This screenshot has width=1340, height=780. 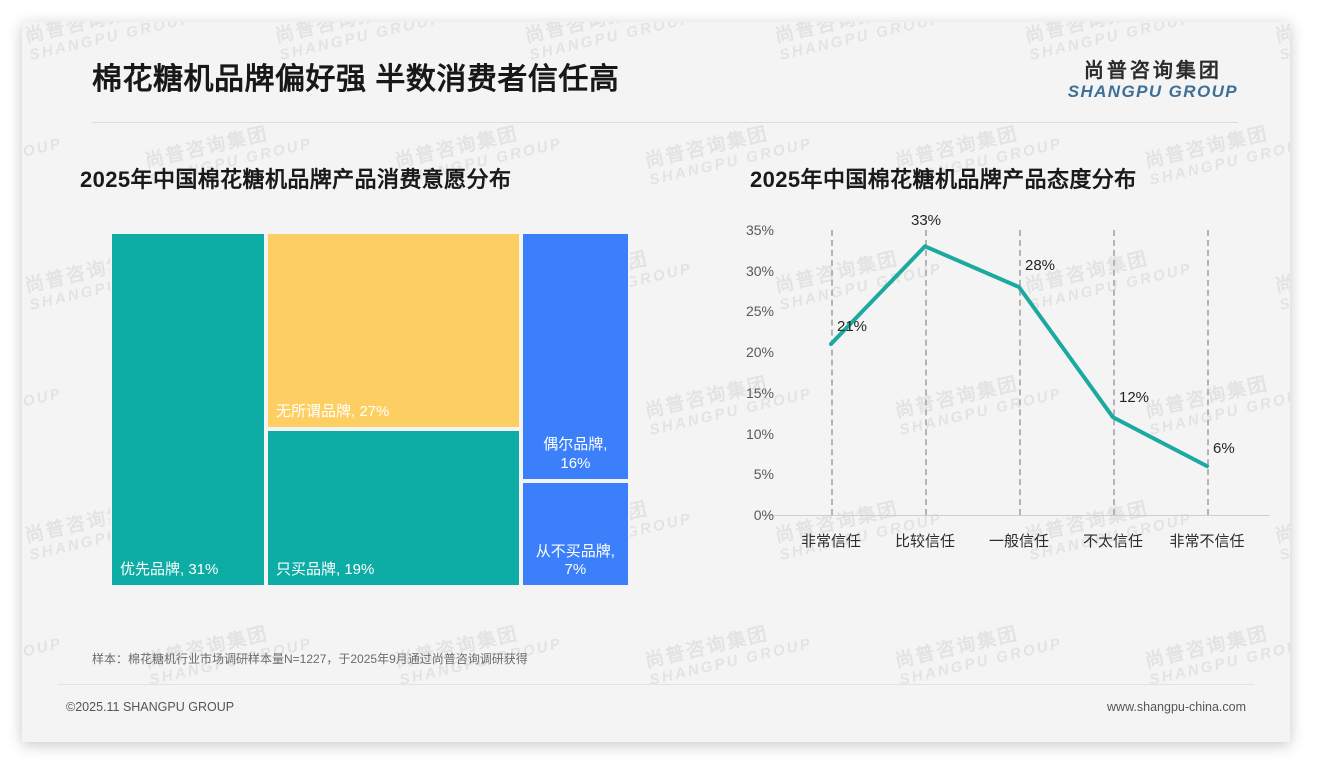 What do you see at coordinates (150, 707) in the screenshot?
I see `footer-copyright: ©2025.11 SHANGPU GROUP` at bounding box center [150, 707].